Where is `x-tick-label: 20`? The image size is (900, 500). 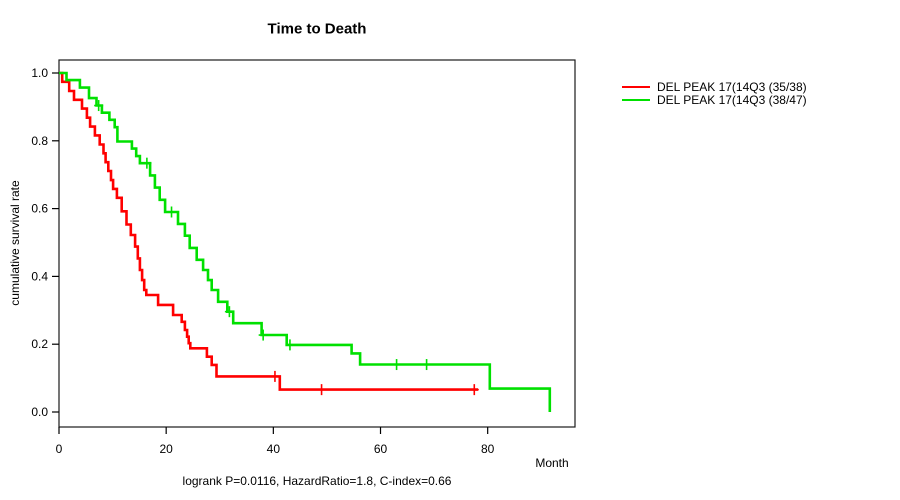
x-tick-label: 20 is located at coordinates (166, 449).